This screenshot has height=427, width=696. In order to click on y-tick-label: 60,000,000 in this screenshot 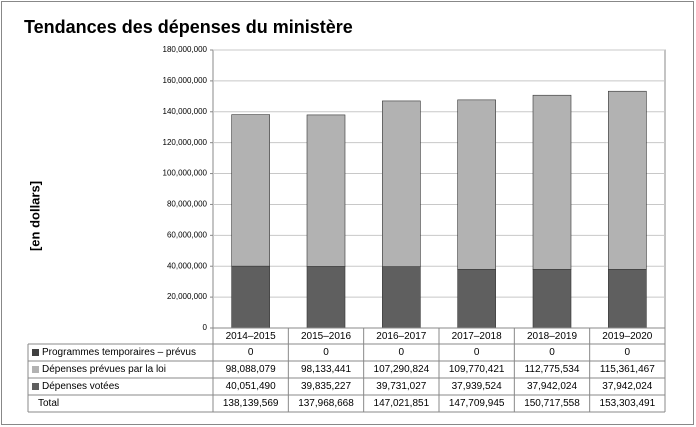, I will do `click(187, 234)`.